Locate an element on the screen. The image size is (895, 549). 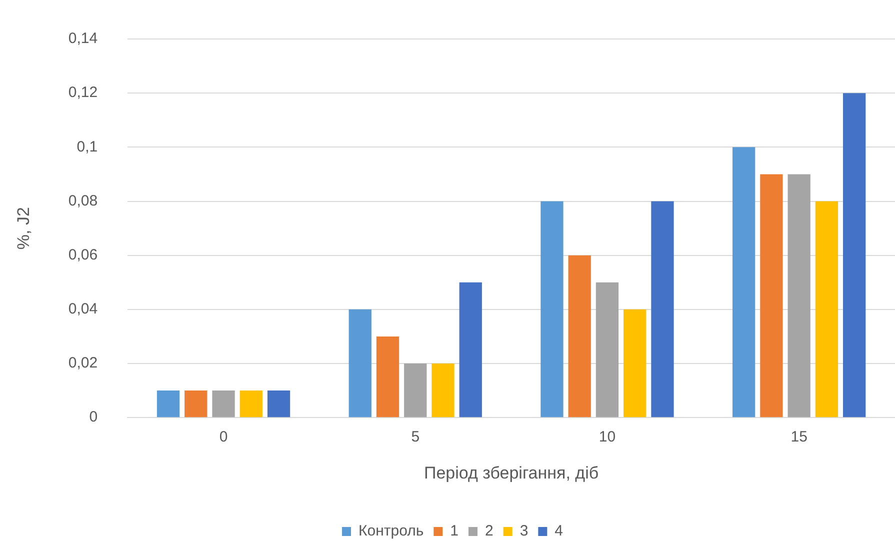
y-tick-label: 0,02 is located at coordinates (83, 363).